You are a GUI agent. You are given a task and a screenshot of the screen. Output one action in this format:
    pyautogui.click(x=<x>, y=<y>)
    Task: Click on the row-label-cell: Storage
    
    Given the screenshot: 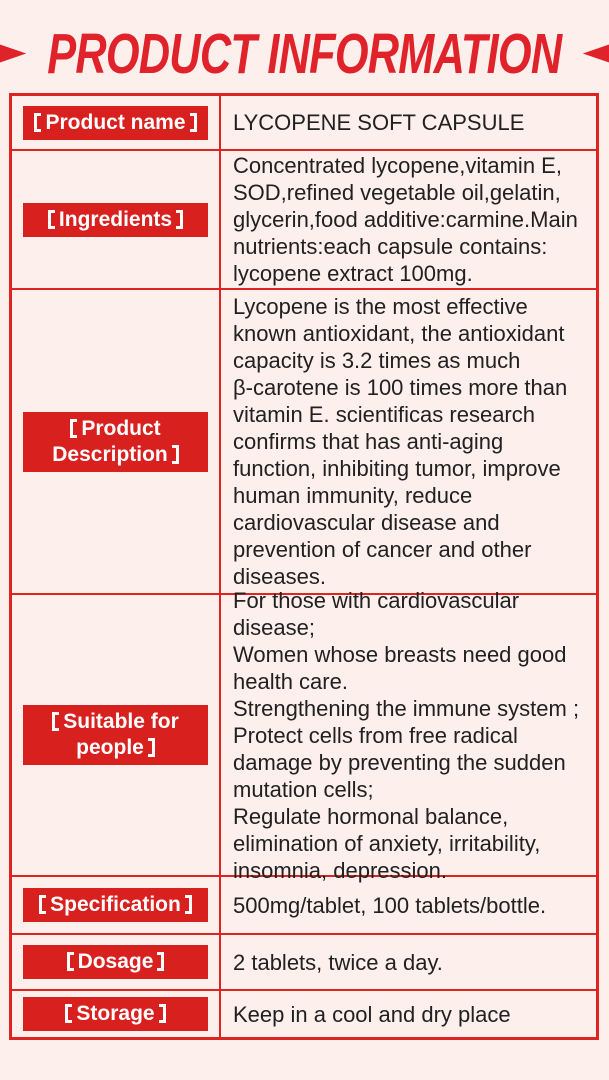 What is the action you would take?
    pyautogui.click(x=115, y=1014)
    